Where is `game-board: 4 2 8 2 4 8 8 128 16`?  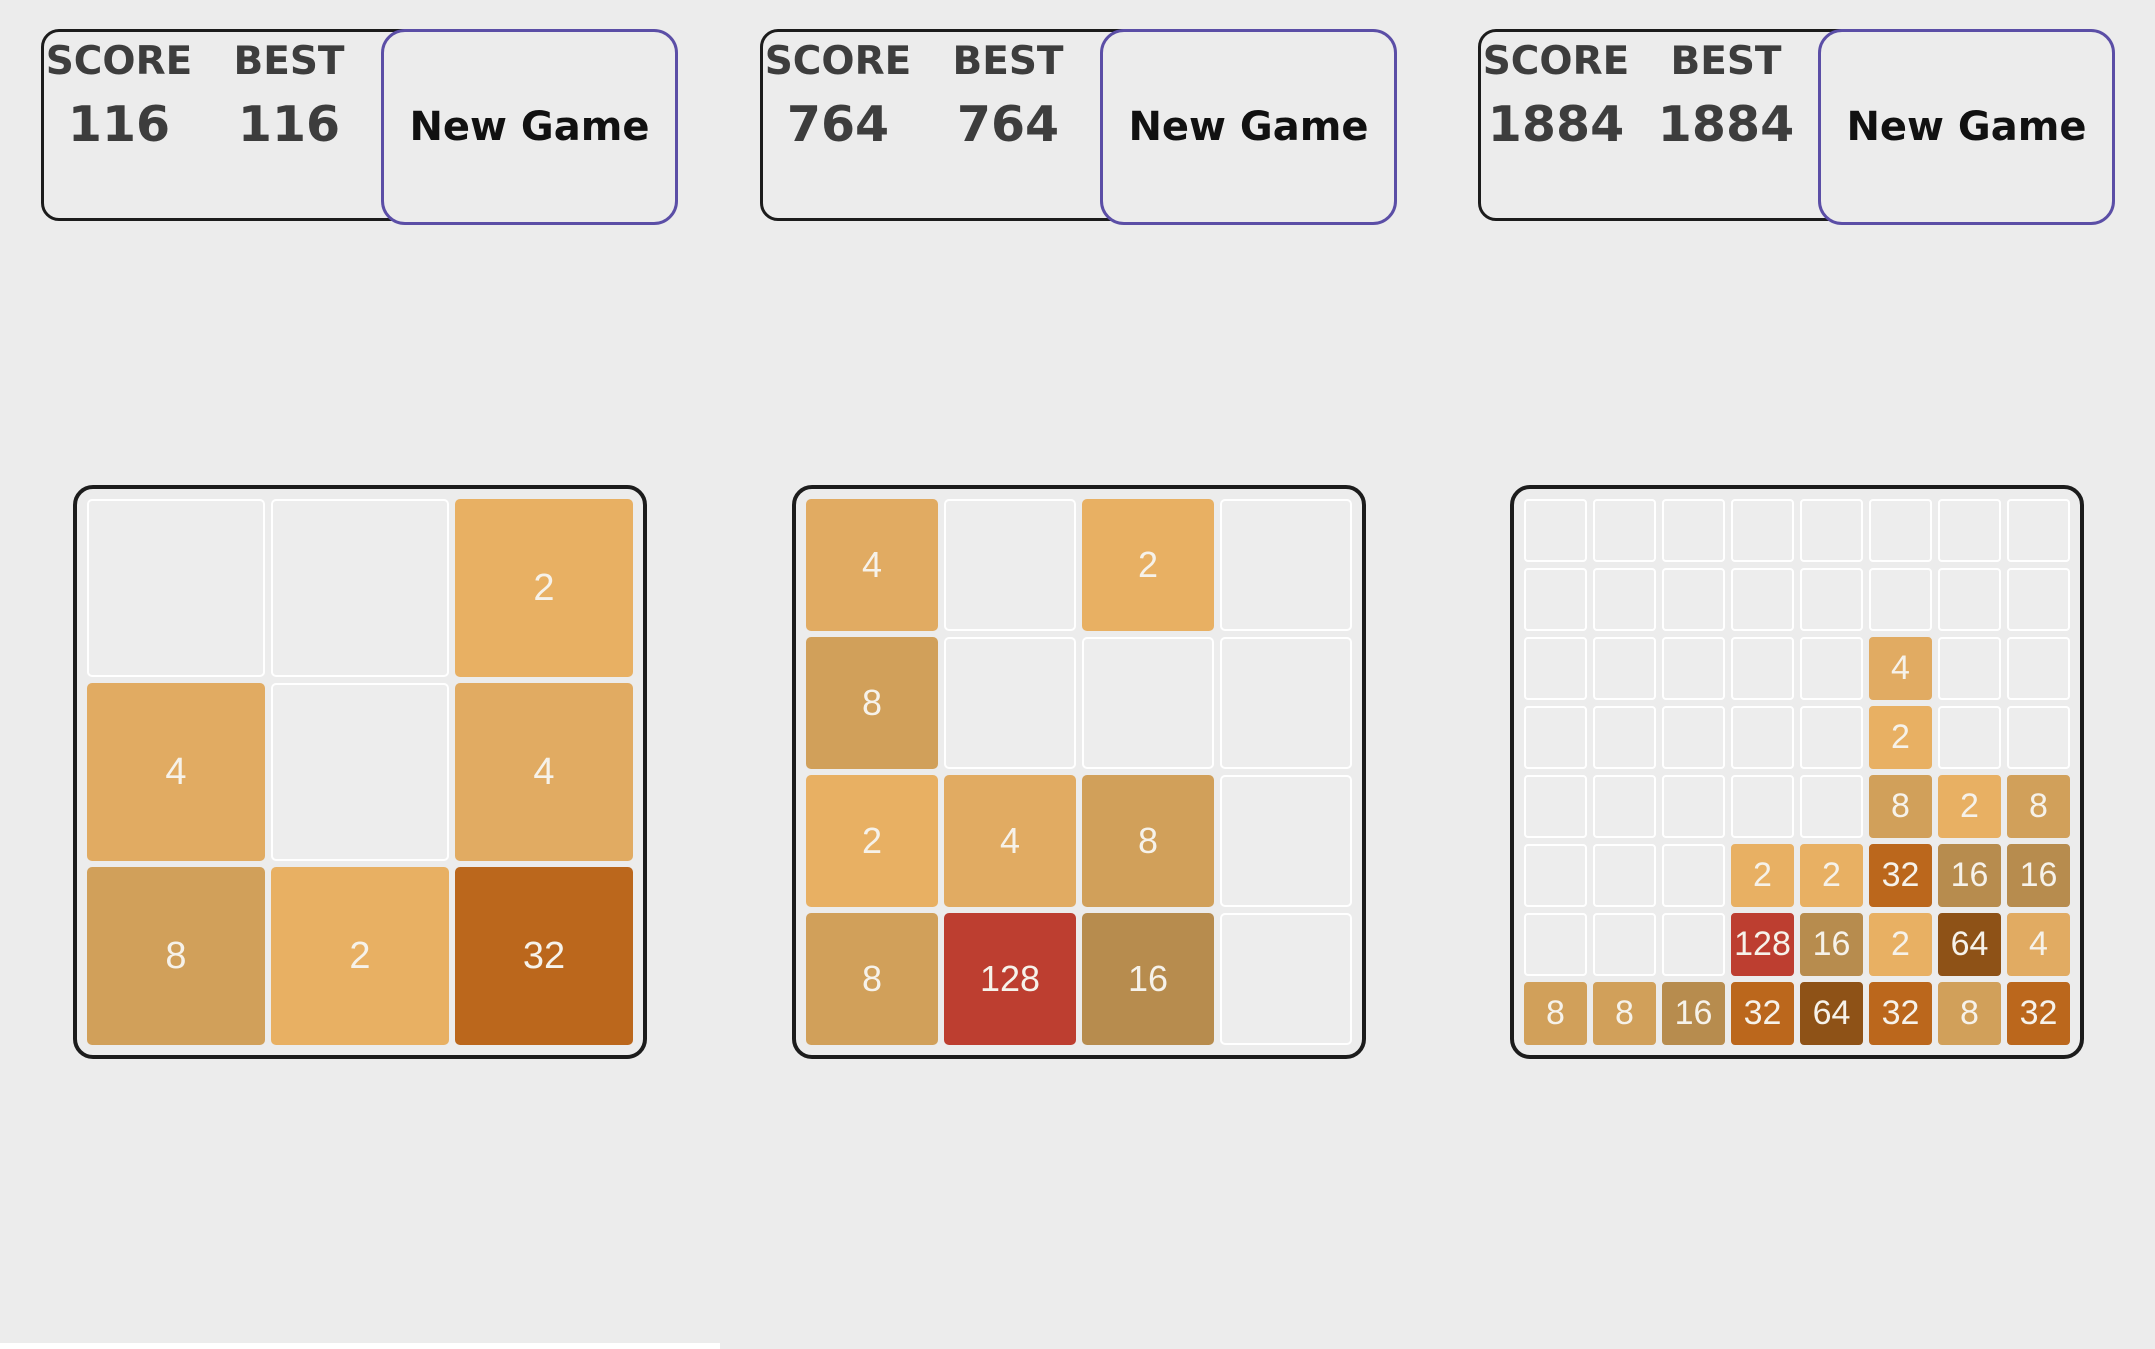
game-board: 4 2 8 2 4 8 8 128 16 is located at coordinates (1079, 772).